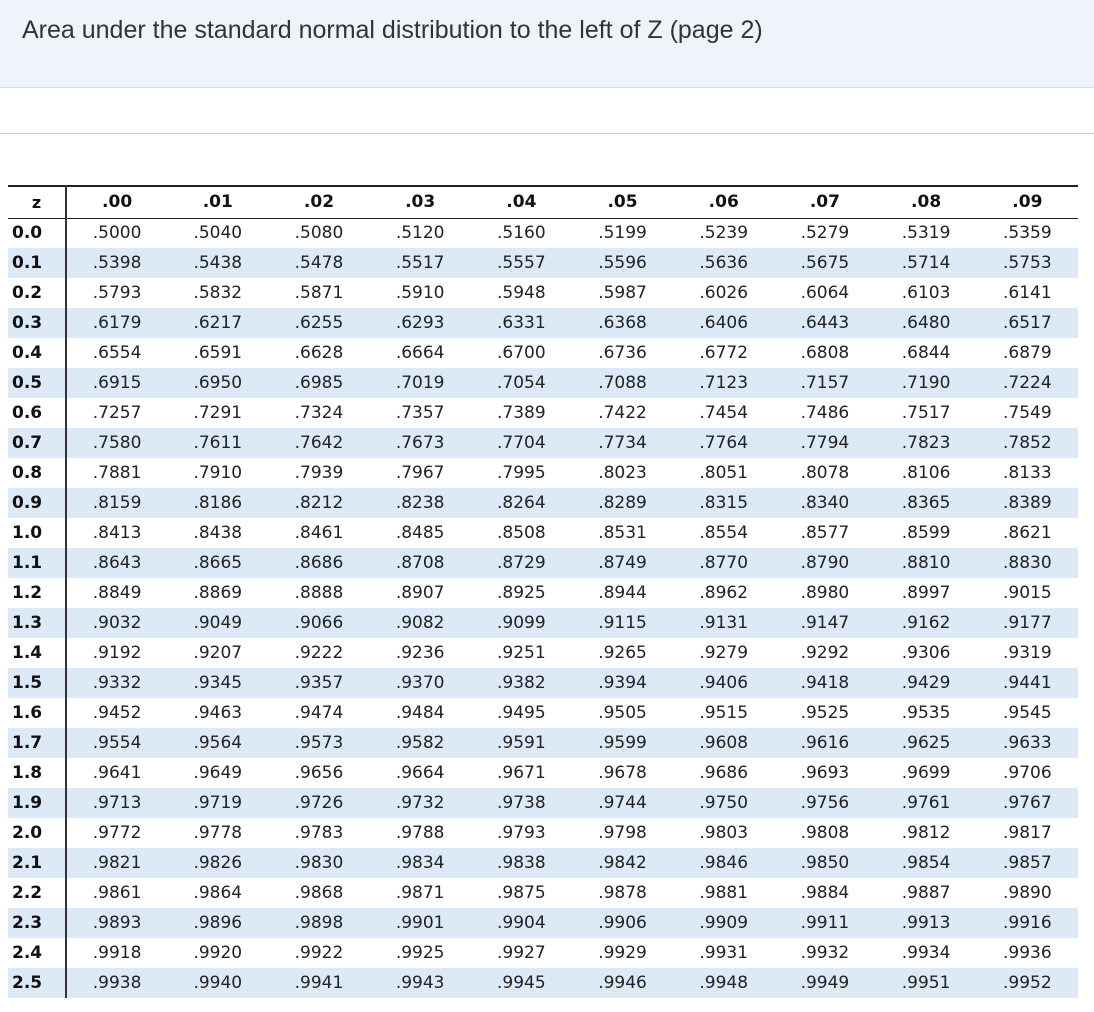  I want to click on probability-cell: .8944, so click(622, 593).